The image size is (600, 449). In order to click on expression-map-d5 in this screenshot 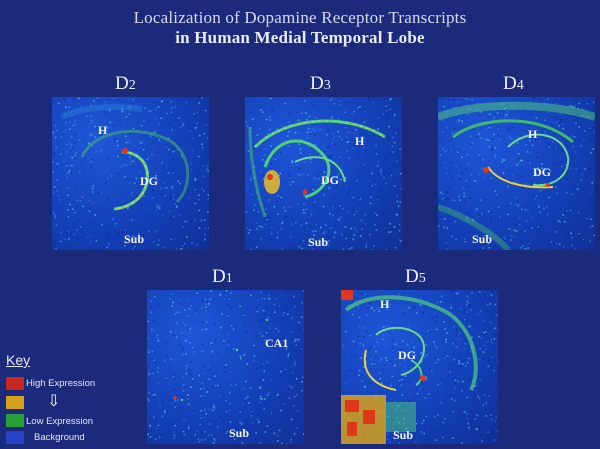, I will do `click(419, 367)`.